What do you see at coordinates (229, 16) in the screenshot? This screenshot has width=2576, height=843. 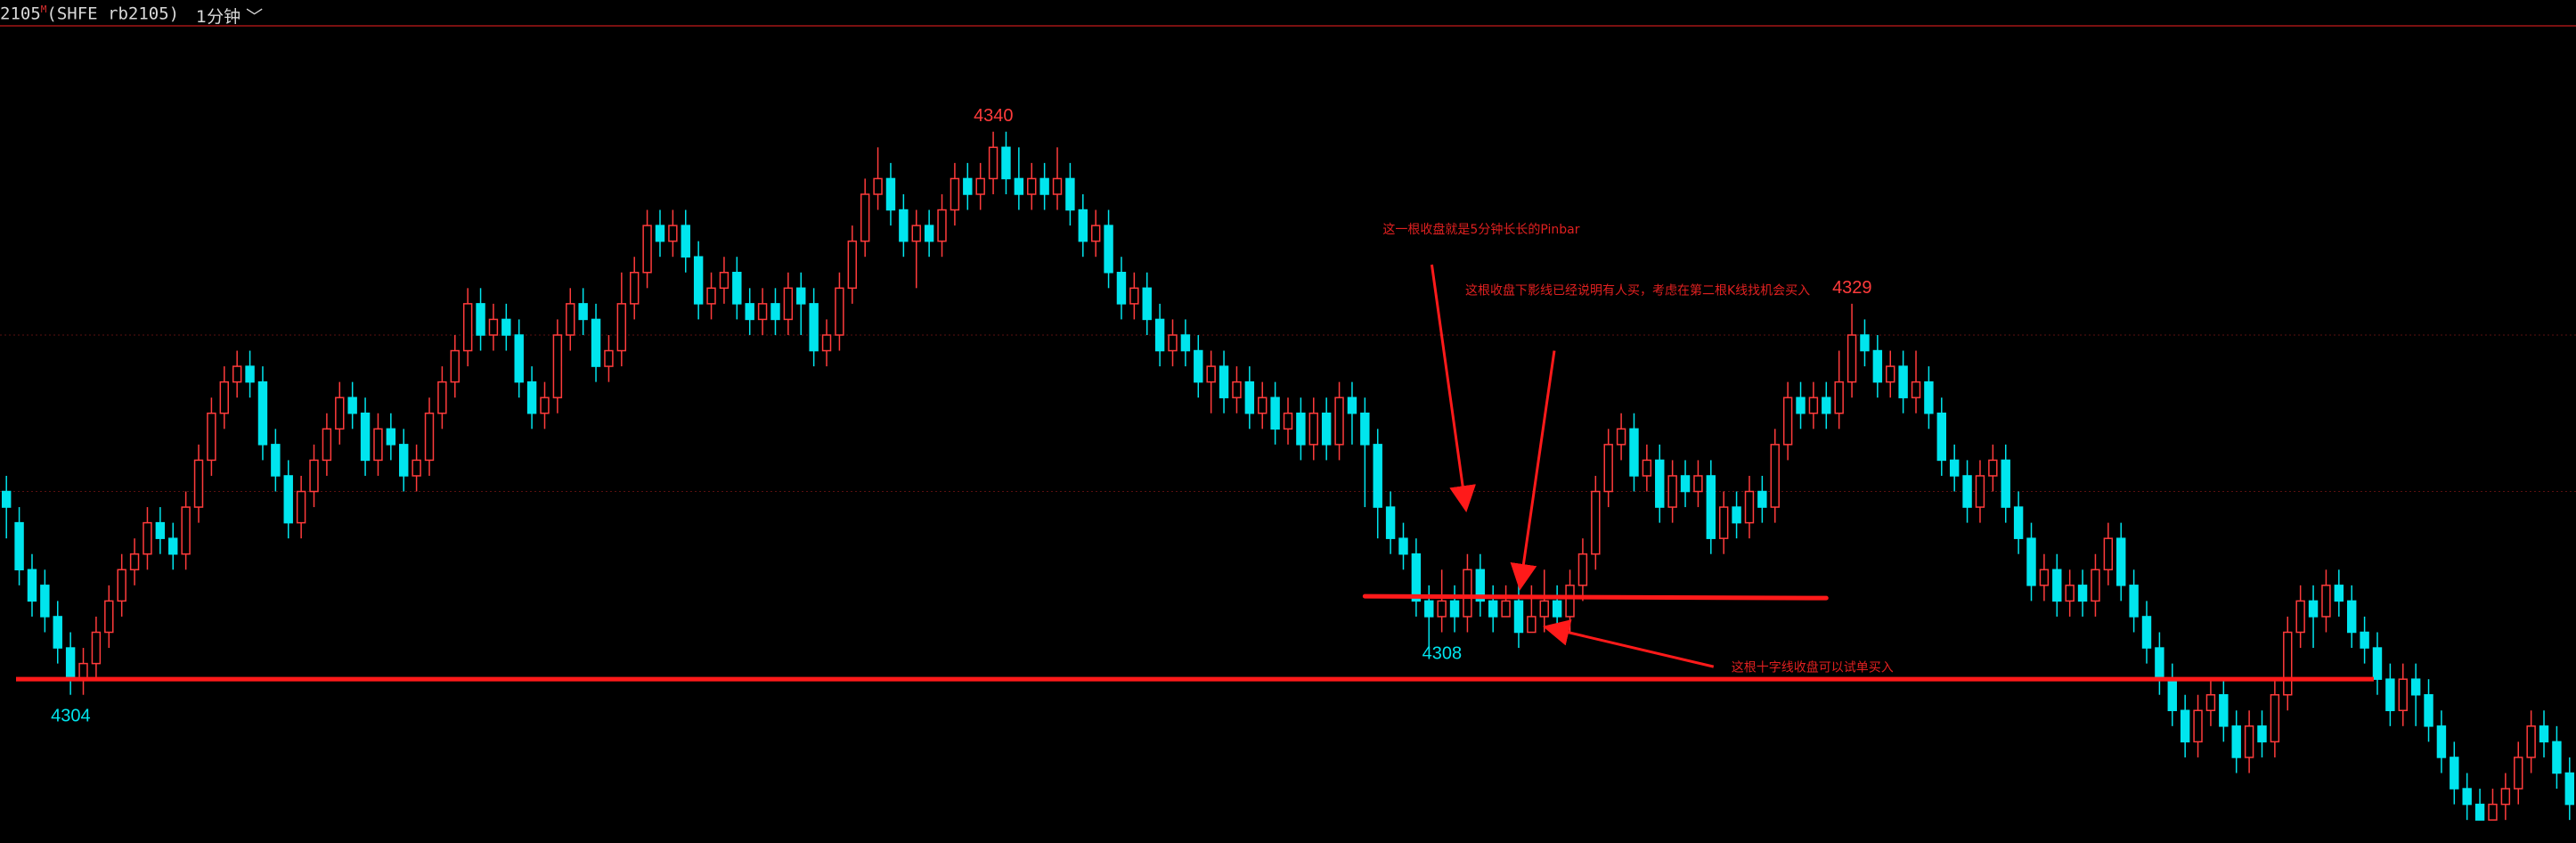 I see `timeframe-selector: 1分钟 ﹀` at bounding box center [229, 16].